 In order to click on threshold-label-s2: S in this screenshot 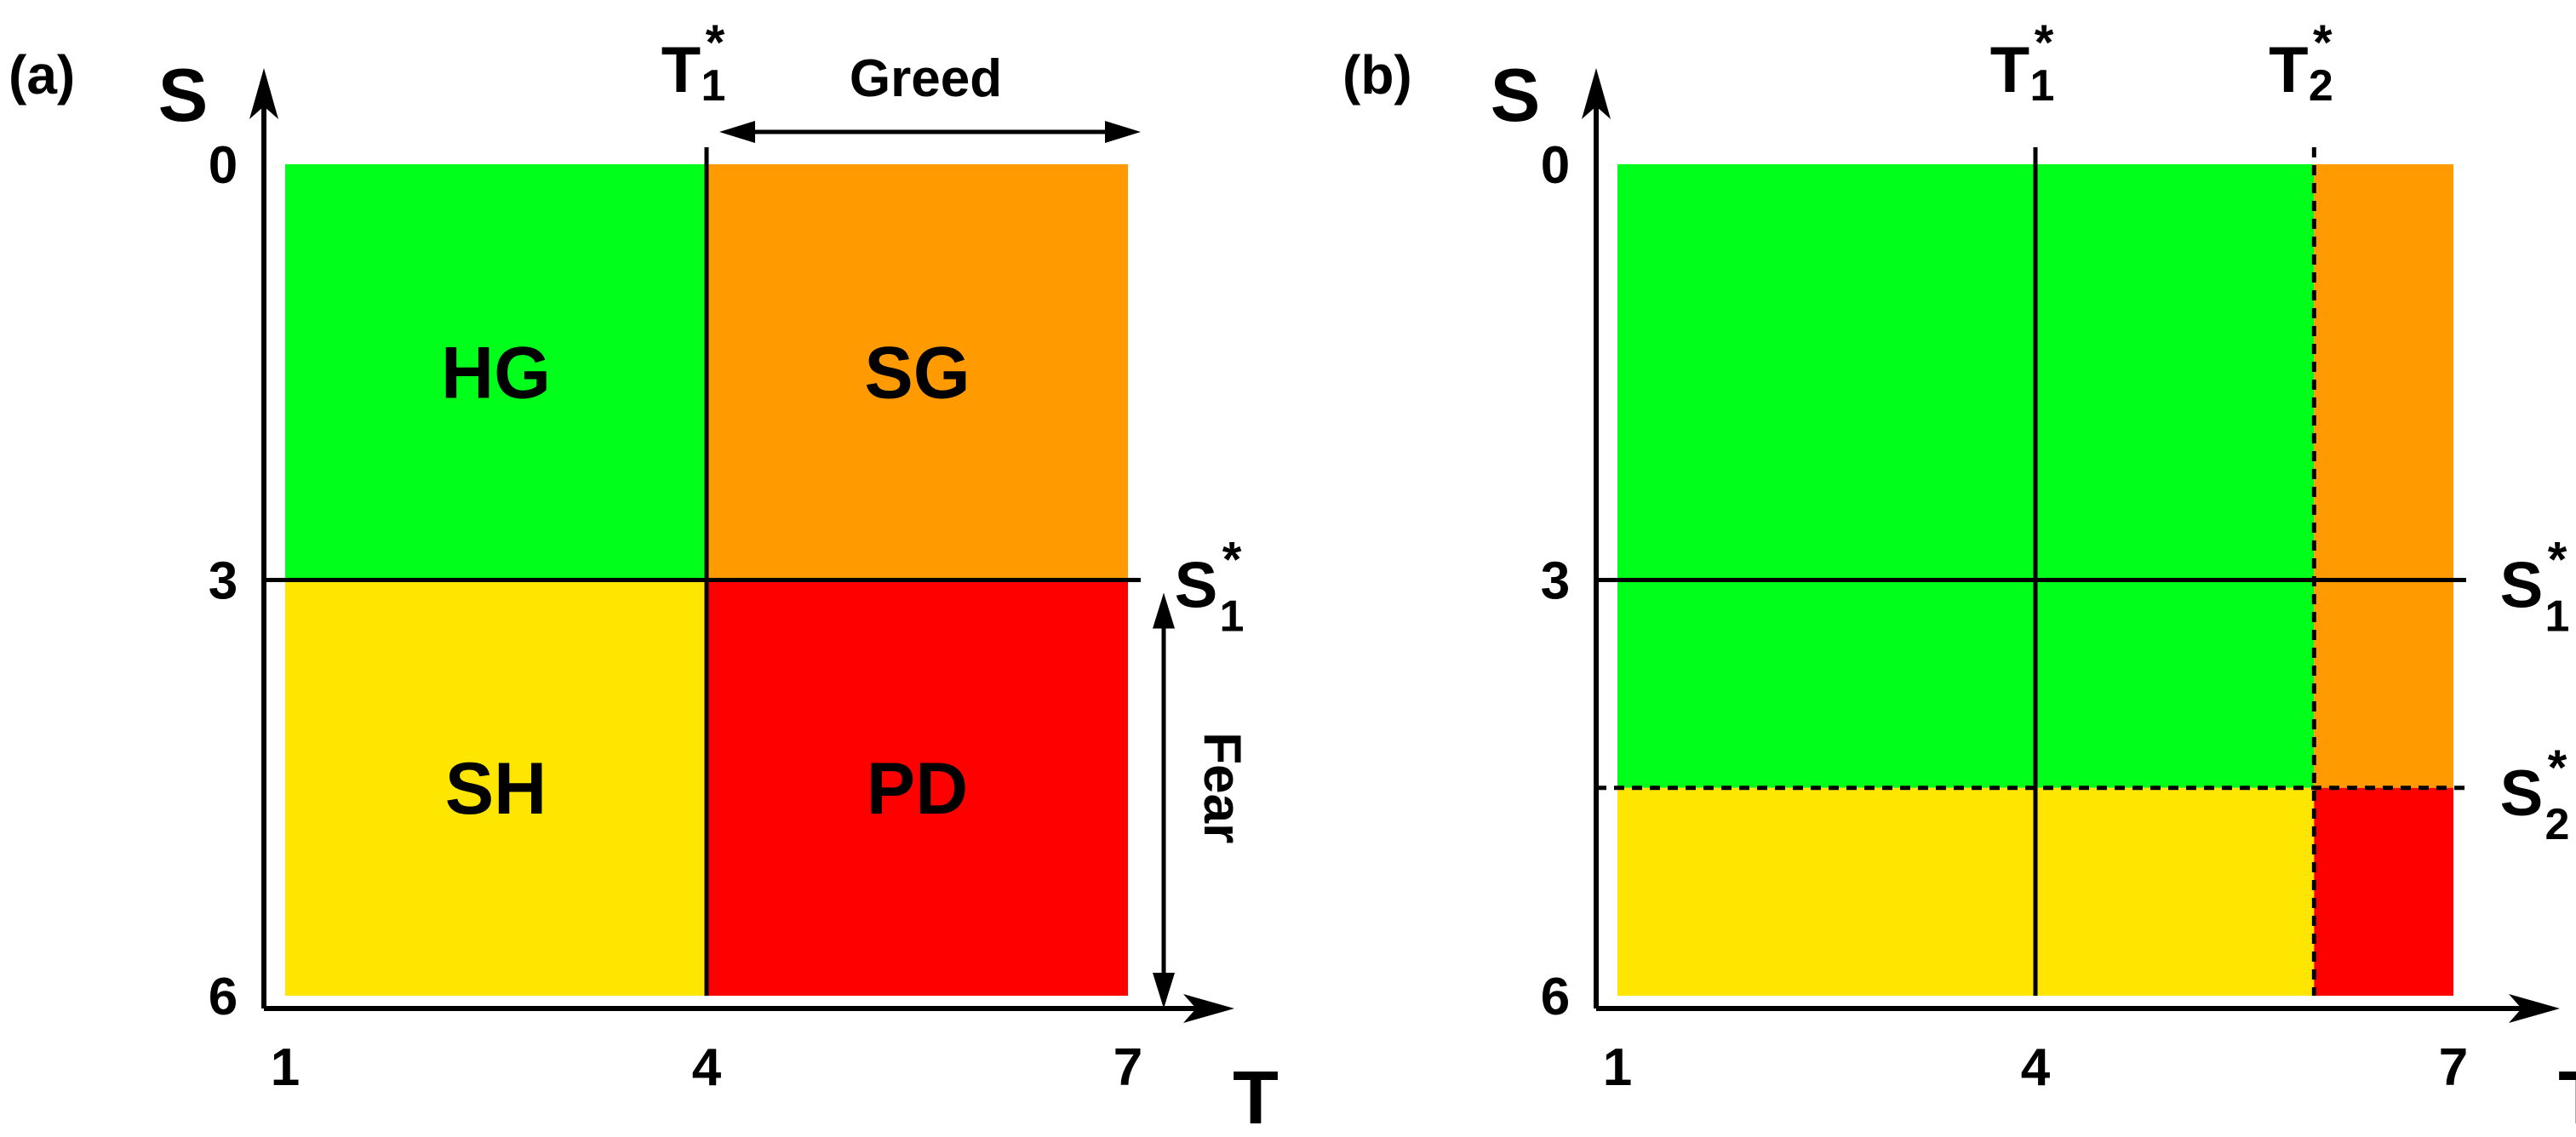, I will do `click(2522, 793)`.